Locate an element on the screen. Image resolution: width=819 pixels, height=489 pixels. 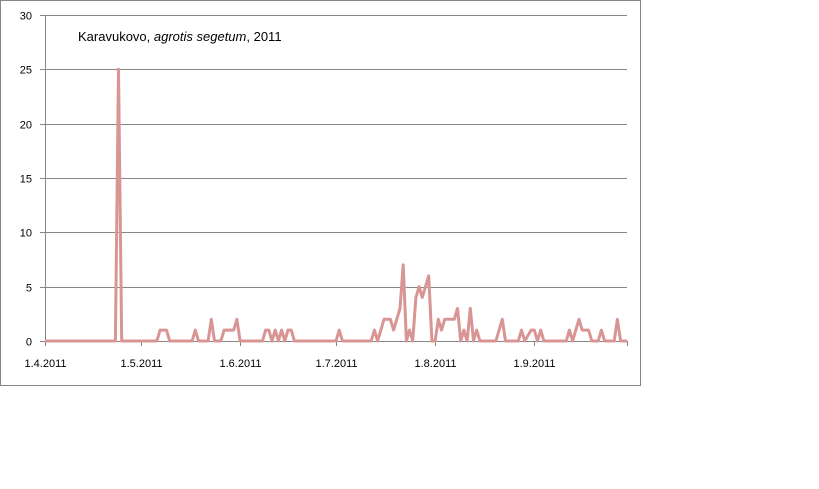
x-tick-label: 1.6.2011 is located at coordinates (240, 364).